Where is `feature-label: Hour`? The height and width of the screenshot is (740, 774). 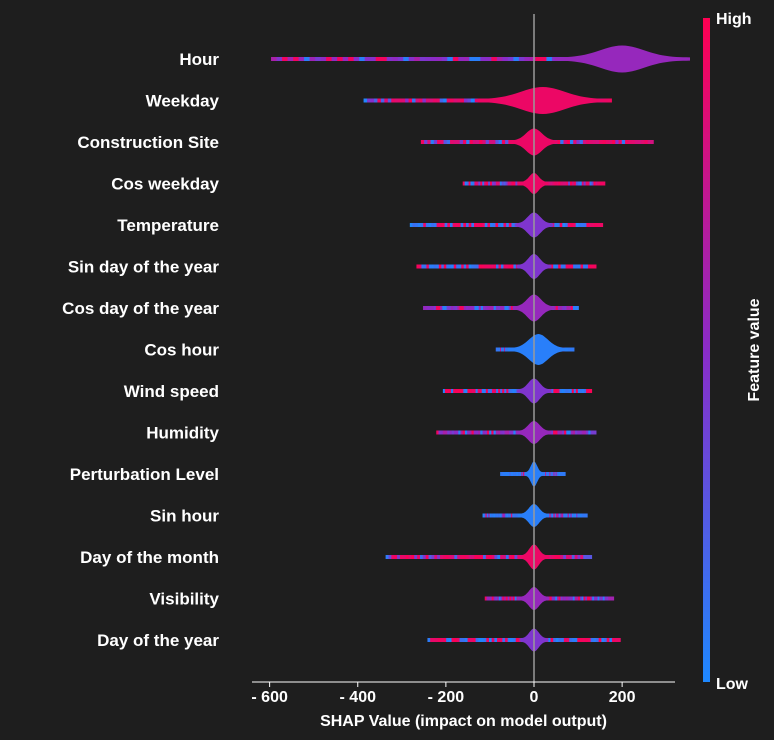 feature-label: Hour is located at coordinates (199, 59).